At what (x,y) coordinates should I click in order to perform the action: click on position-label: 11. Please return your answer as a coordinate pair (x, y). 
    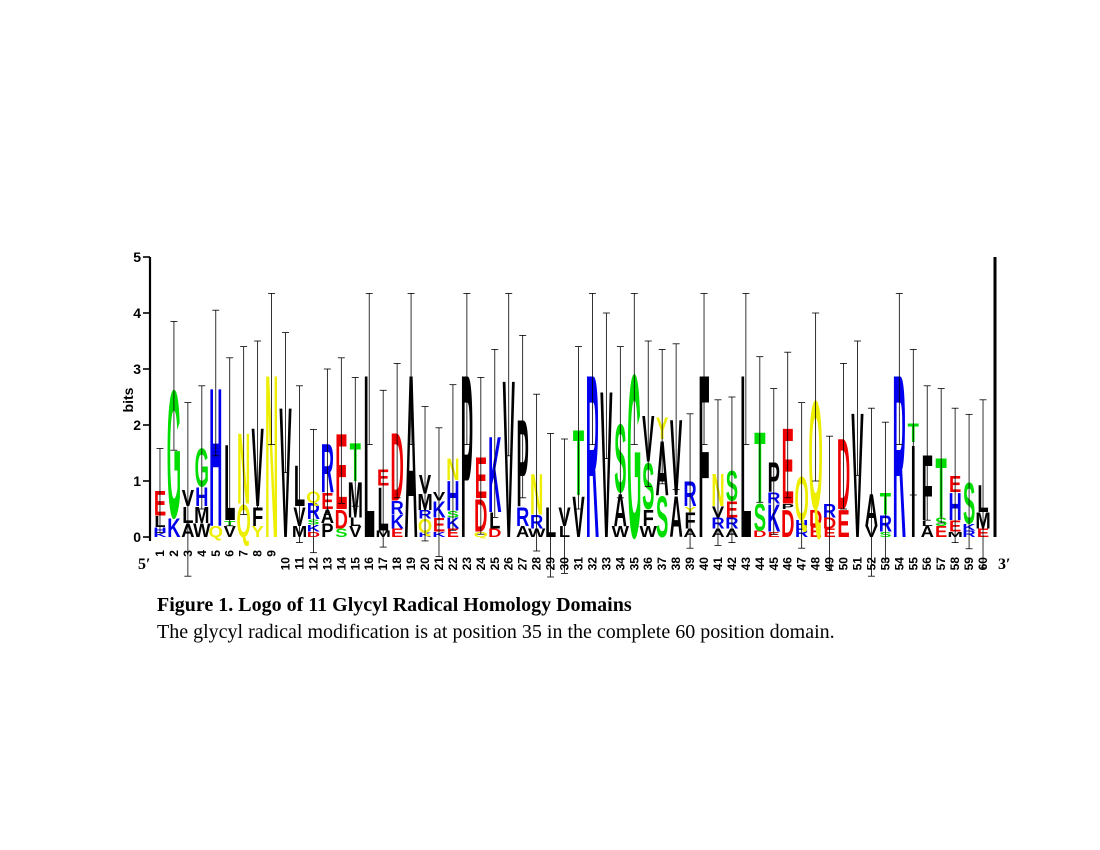
    Looking at the image, I should click on (299, 563).